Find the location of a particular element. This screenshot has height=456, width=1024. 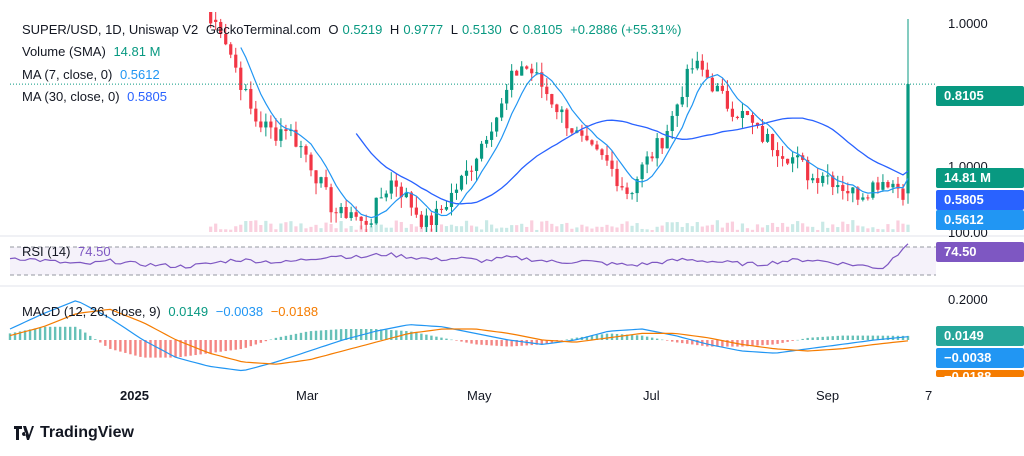

open-value: 0.5219 is located at coordinates (362, 29).